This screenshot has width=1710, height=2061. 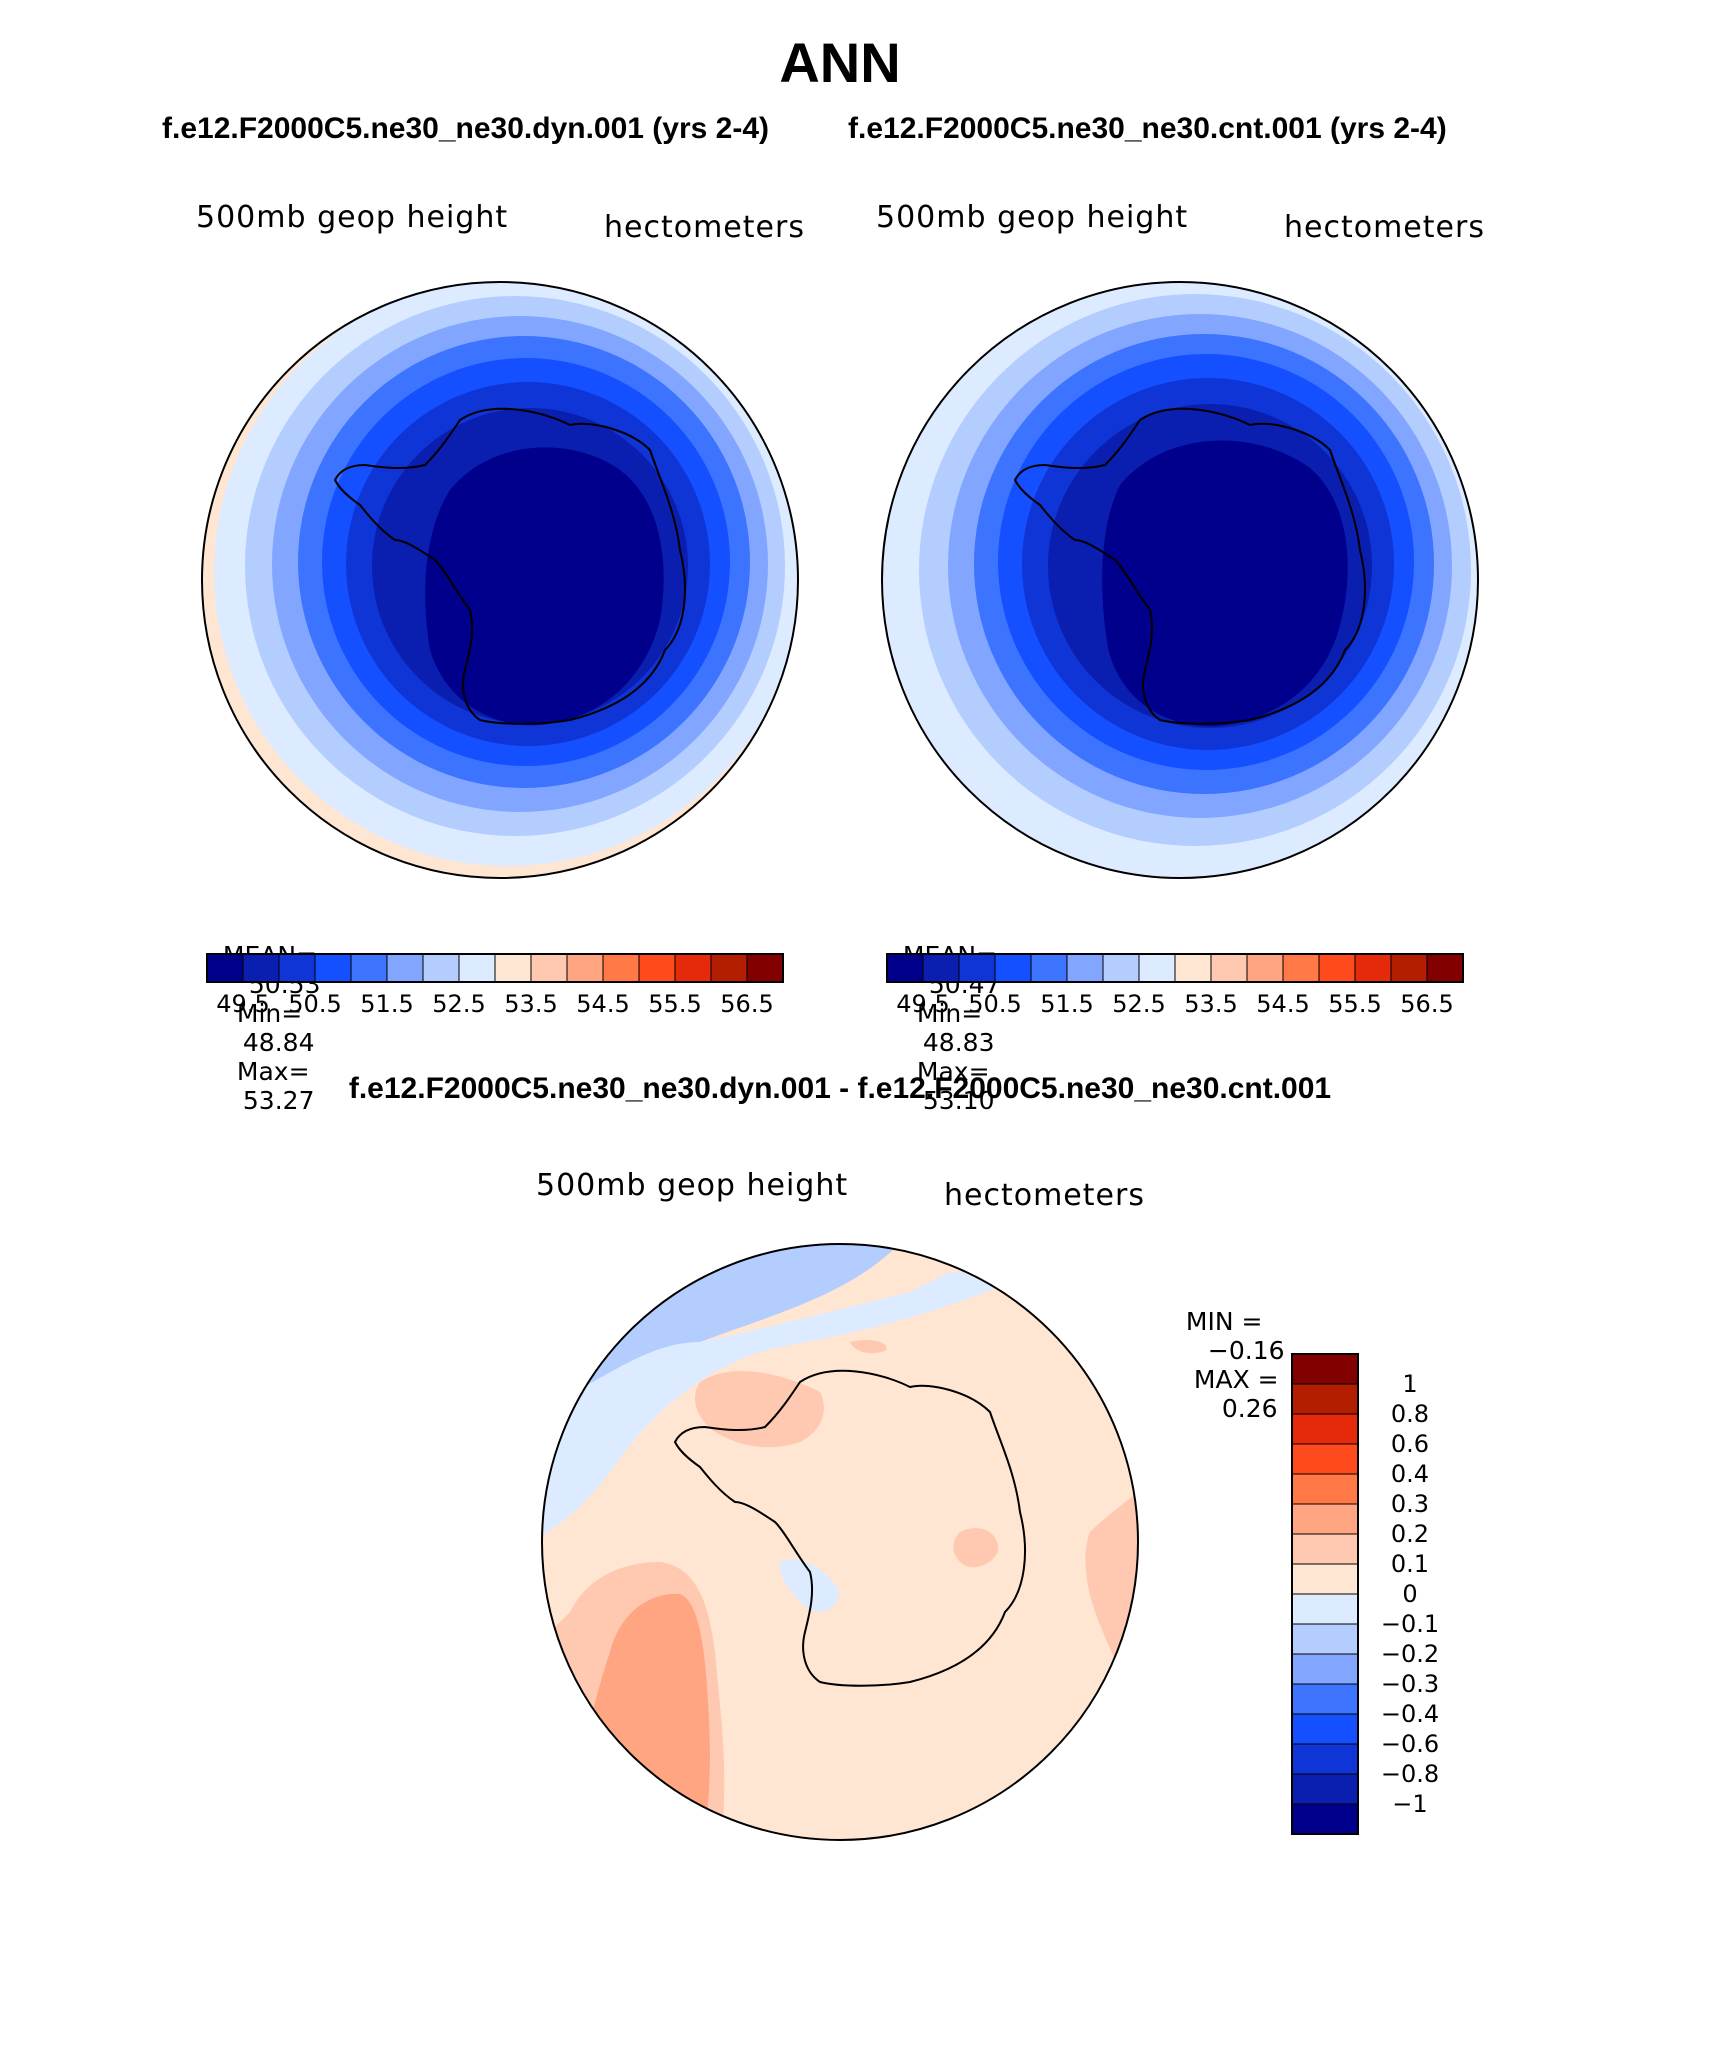 I want to click on figure-title: ANN, so click(x=840, y=62).